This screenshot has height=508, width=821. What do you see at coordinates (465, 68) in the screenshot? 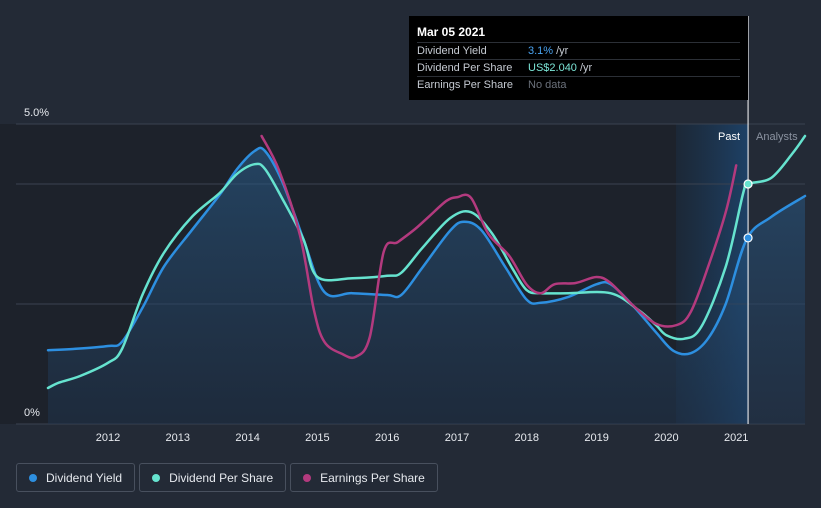
I see `tooltip-label: Dividend Per Share` at bounding box center [465, 68].